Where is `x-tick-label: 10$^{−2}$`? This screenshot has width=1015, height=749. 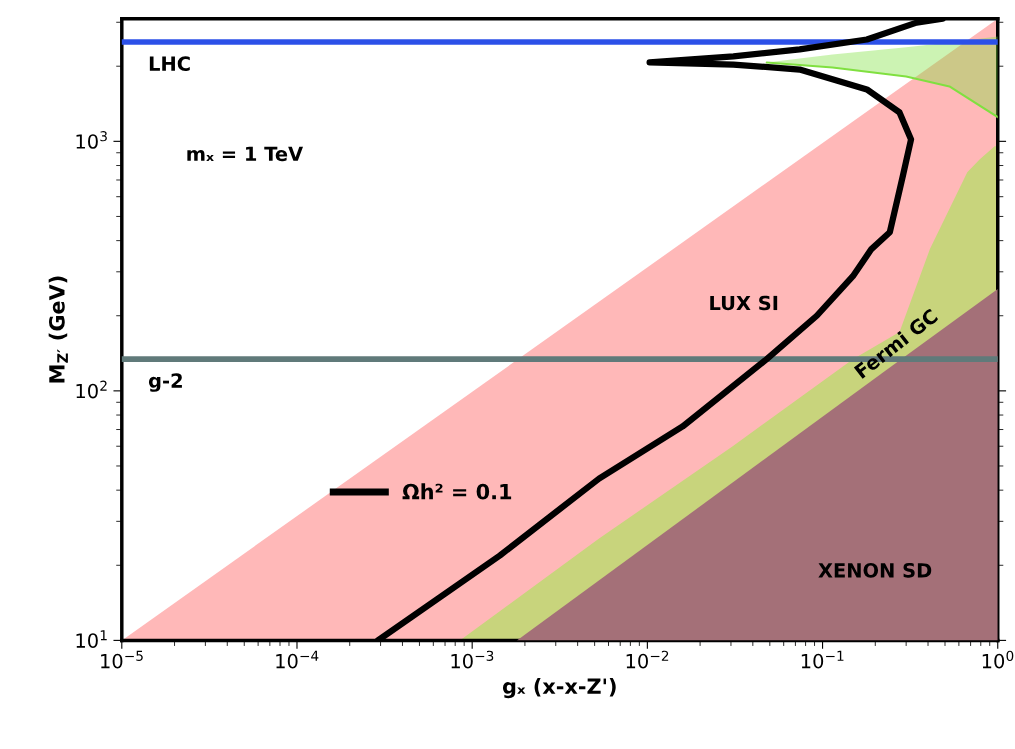 x-tick-label: 10$^{−2}$ is located at coordinates (647, 659).